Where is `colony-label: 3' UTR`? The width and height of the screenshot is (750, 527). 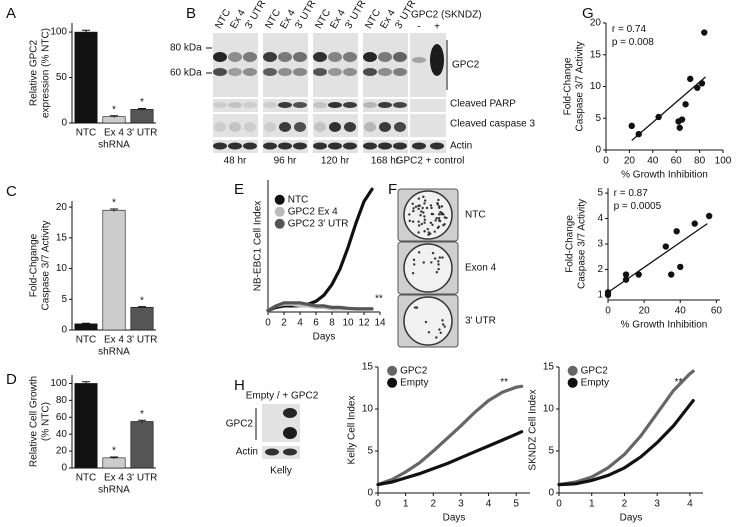
colony-label: 3' UTR is located at coordinates (480, 321).